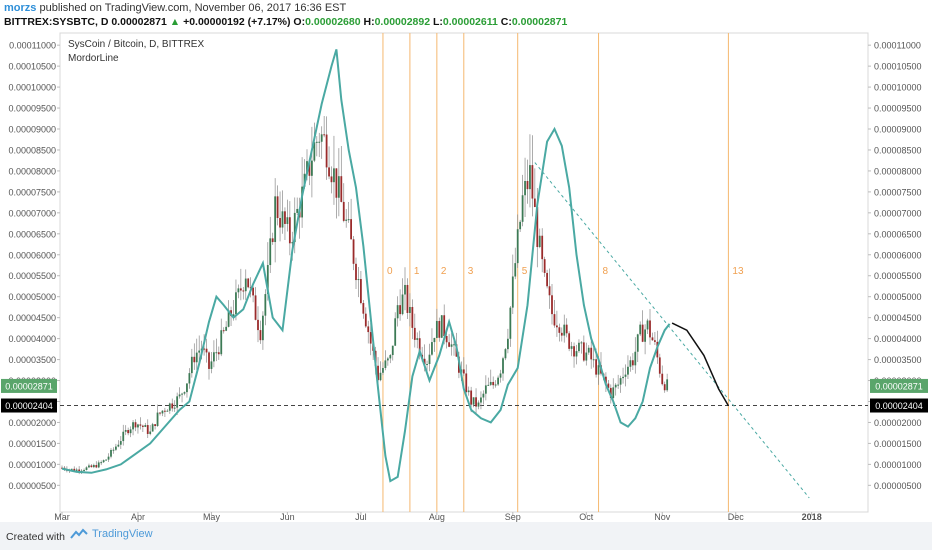  Describe the element at coordinates (897, 46) in the screenshot. I see `y-tick-right: 0.00011000` at that location.